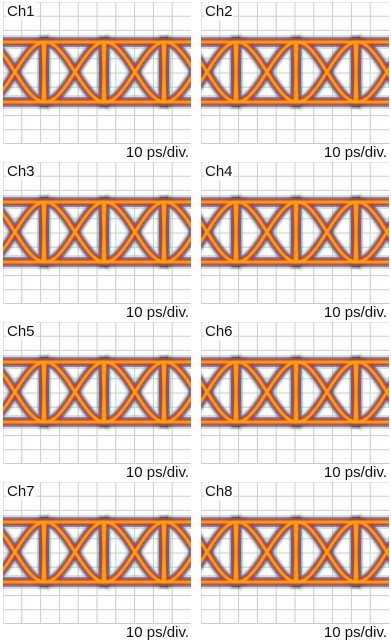  I want to click on eye-panel-ch3: Ch3 10 ps/div., so click(97, 242).